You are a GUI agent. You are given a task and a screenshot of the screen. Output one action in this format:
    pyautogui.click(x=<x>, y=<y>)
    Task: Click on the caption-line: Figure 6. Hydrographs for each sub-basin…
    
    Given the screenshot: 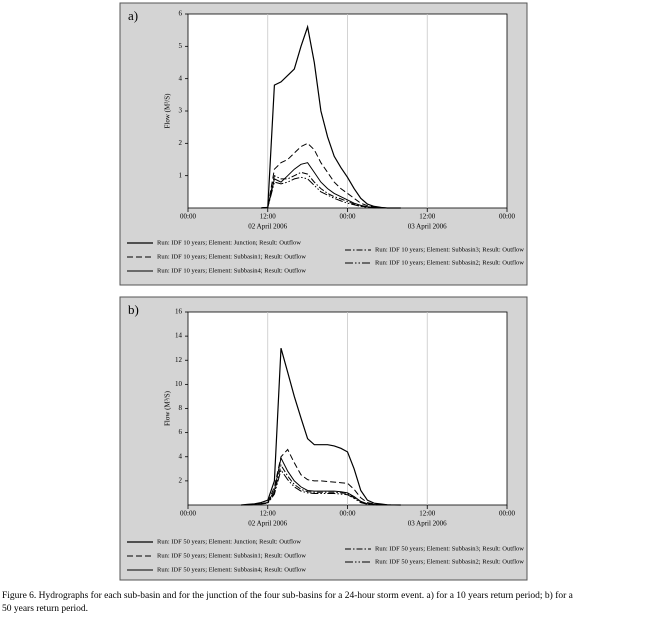 What is the action you would take?
    pyautogui.click(x=288, y=595)
    